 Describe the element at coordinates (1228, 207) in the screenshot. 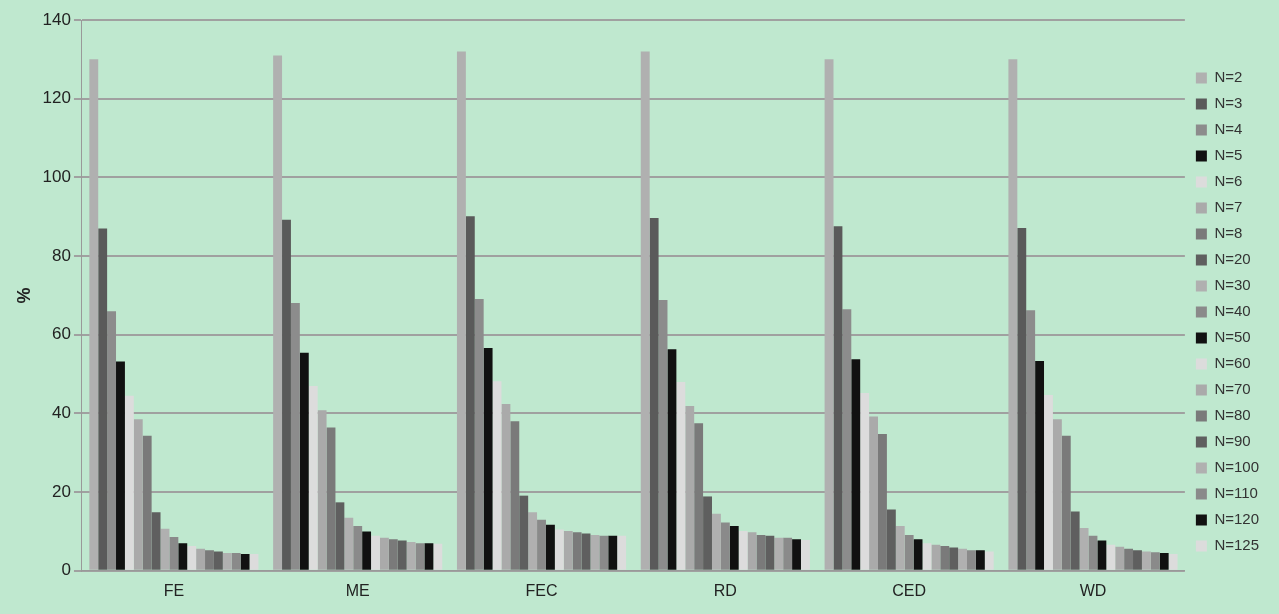

I see `legend-label: N=7` at that location.